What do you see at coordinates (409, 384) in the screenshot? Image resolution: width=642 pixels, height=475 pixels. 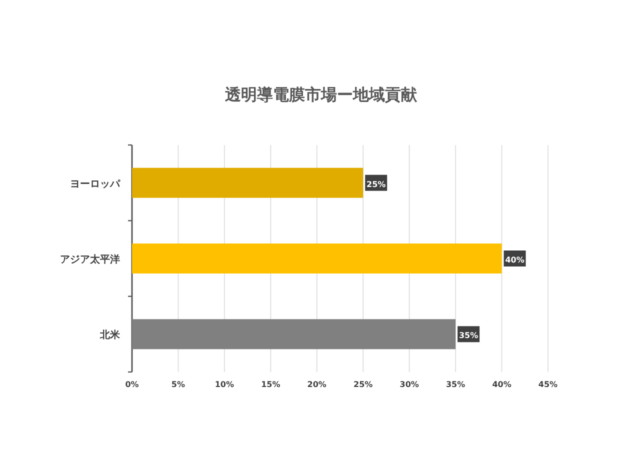 I see `x-tick-label: 30%` at bounding box center [409, 384].